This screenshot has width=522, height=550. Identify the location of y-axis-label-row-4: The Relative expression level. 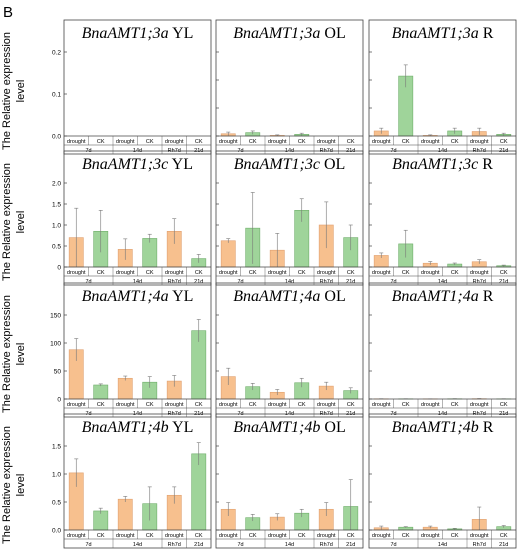
(14, 485).